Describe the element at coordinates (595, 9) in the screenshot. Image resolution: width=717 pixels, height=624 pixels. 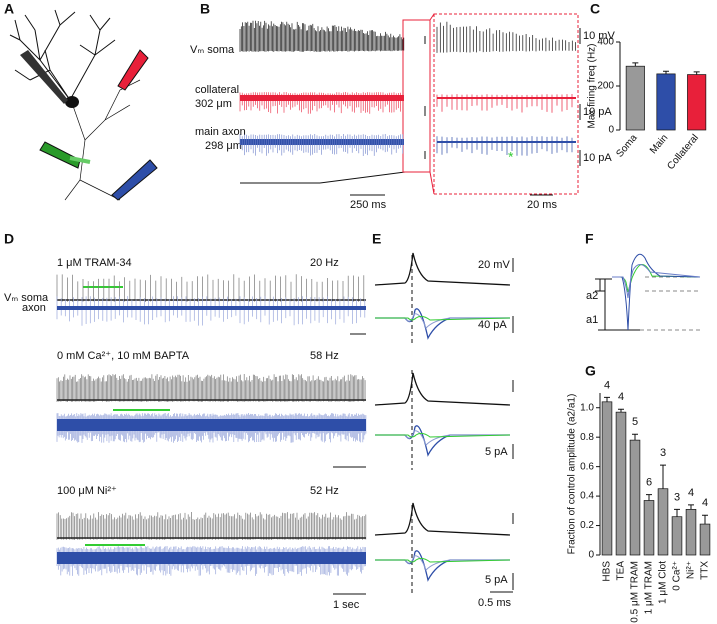
I see `panel-label: C` at that location.